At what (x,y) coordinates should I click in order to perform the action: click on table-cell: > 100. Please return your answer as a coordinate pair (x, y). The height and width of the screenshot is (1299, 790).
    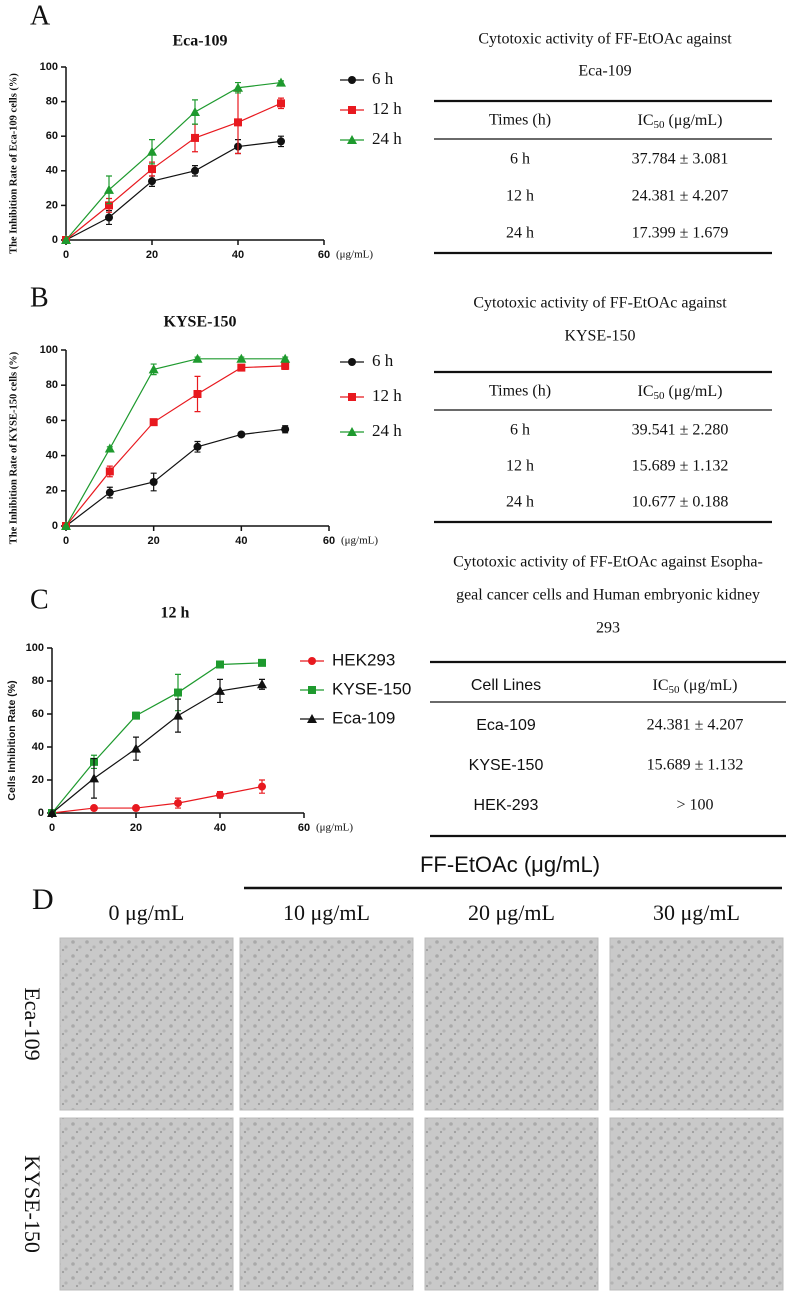
    Looking at the image, I should click on (694, 805).